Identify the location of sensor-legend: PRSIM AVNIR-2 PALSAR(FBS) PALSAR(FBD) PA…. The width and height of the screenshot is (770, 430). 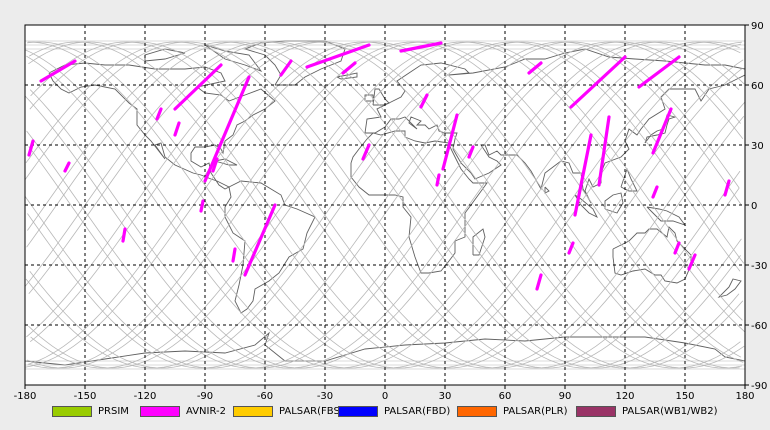
(385, 410).